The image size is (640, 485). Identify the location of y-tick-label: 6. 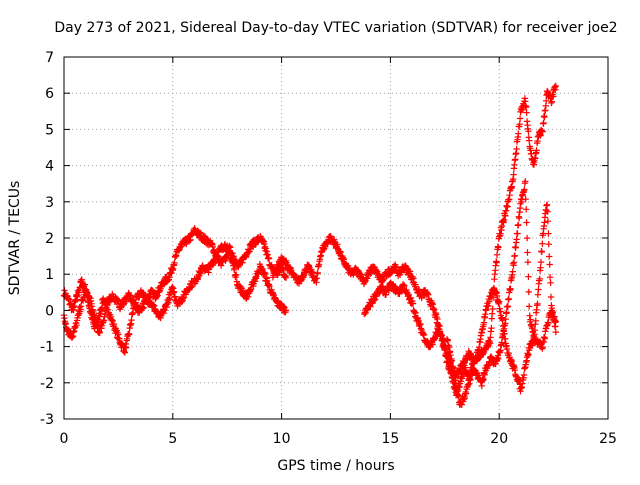
(49, 94).